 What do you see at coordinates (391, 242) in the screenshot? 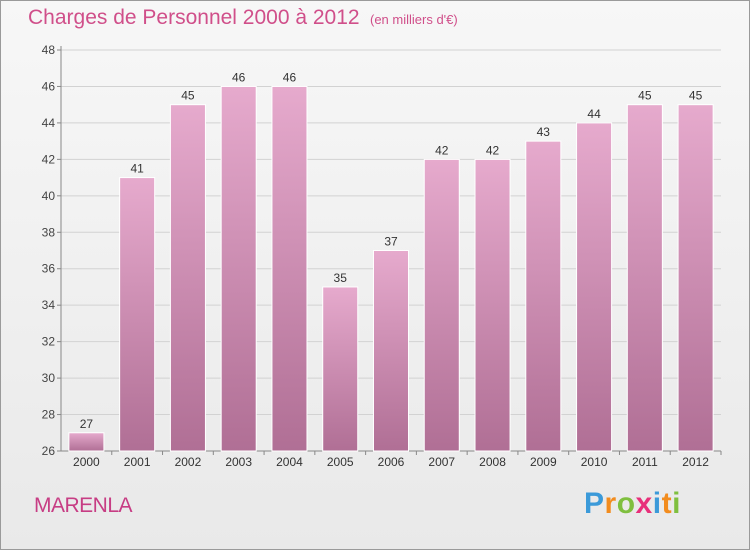
I see `data-label: 37` at bounding box center [391, 242].